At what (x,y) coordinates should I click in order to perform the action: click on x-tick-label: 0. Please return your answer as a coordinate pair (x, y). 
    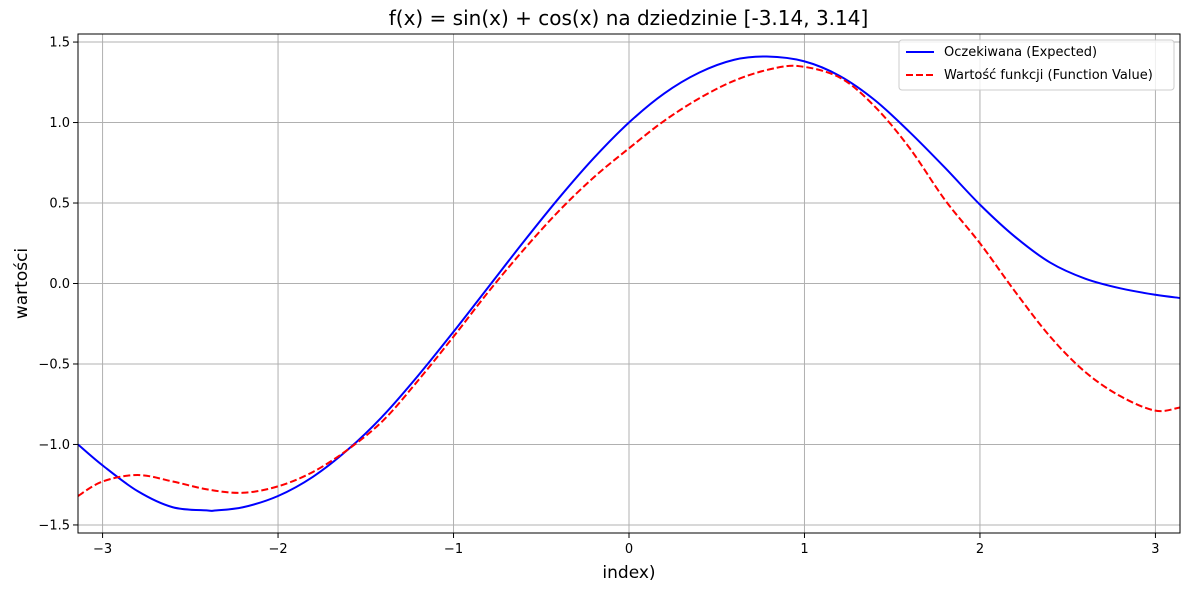
    Looking at the image, I should click on (629, 549).